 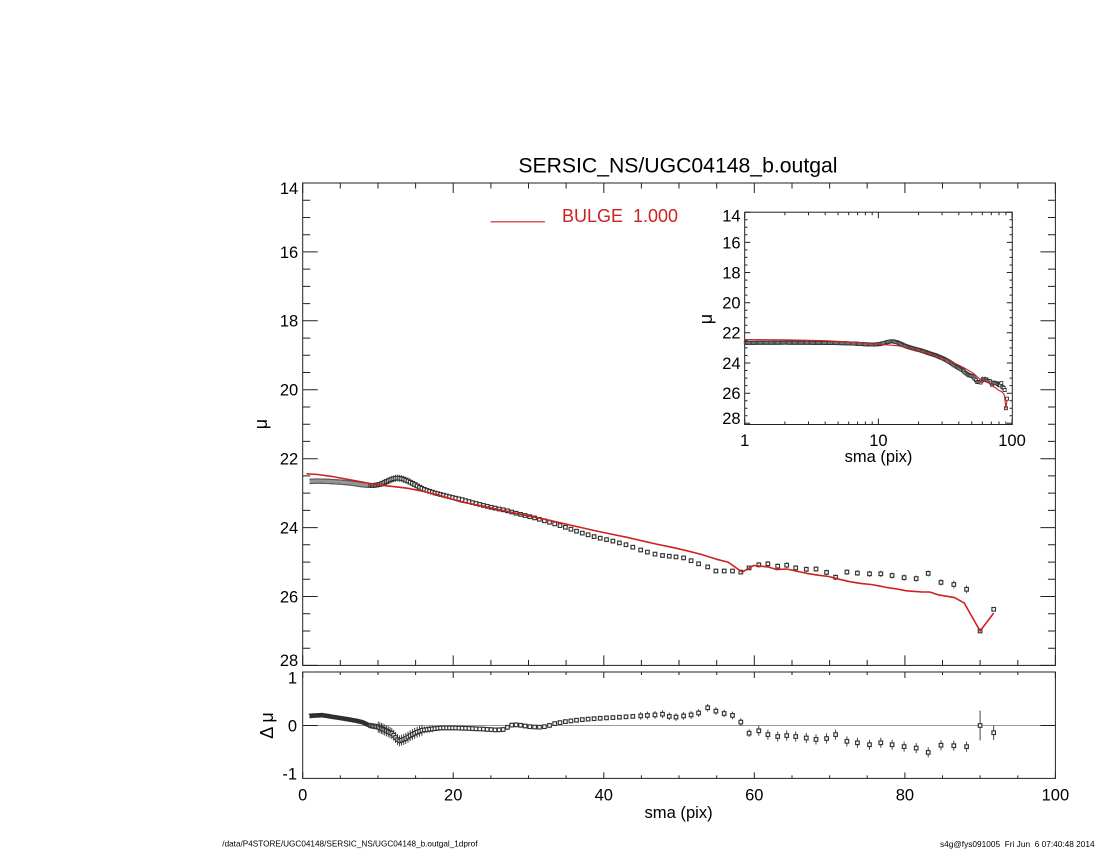 What do you see at coordinates (604, 795) in the screenshot?
I see `svg-text: 40` at bounding box center [604, 795].